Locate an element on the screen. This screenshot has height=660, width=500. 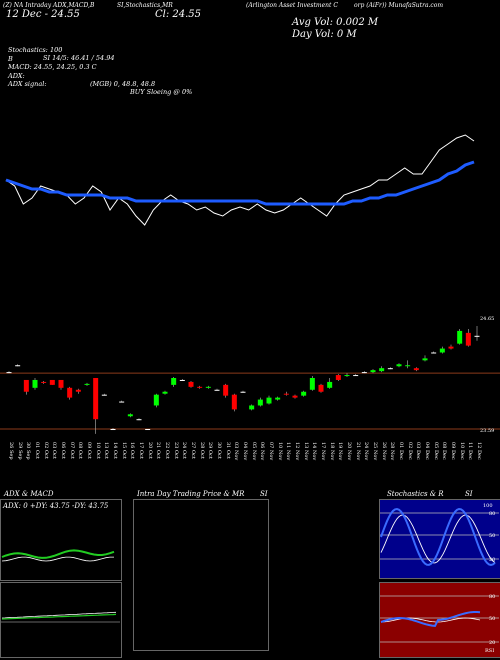
adx-label: ADX: is located at coordinates (16, 75).